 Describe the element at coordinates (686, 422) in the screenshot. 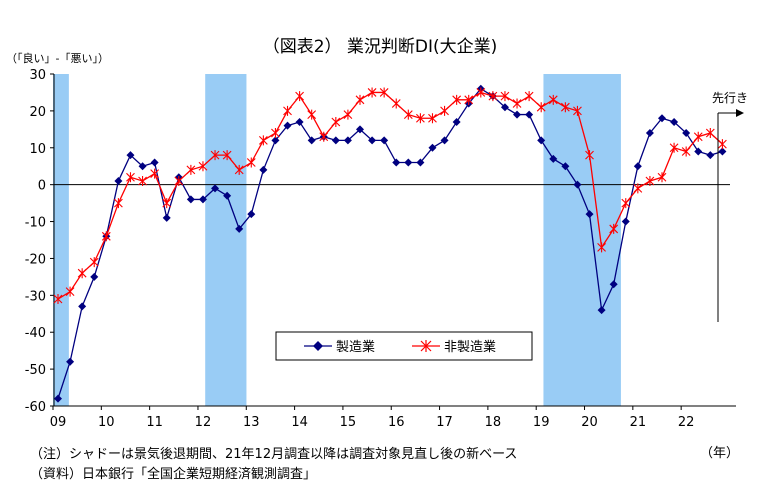

I see `x-tick-label: 22` at that location.